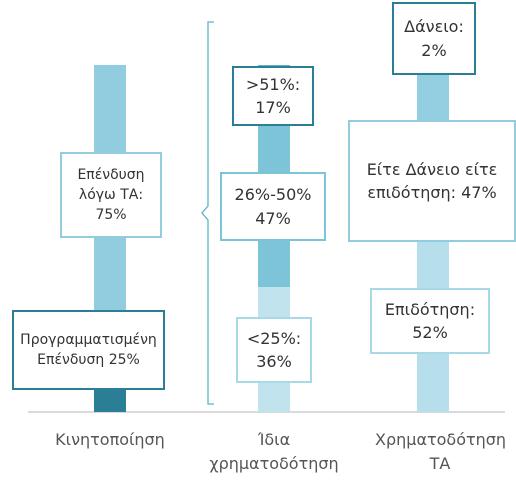  I want to click on label-text: Επένδυση λόγω ΤΑ: 75%, so click(111, 195).